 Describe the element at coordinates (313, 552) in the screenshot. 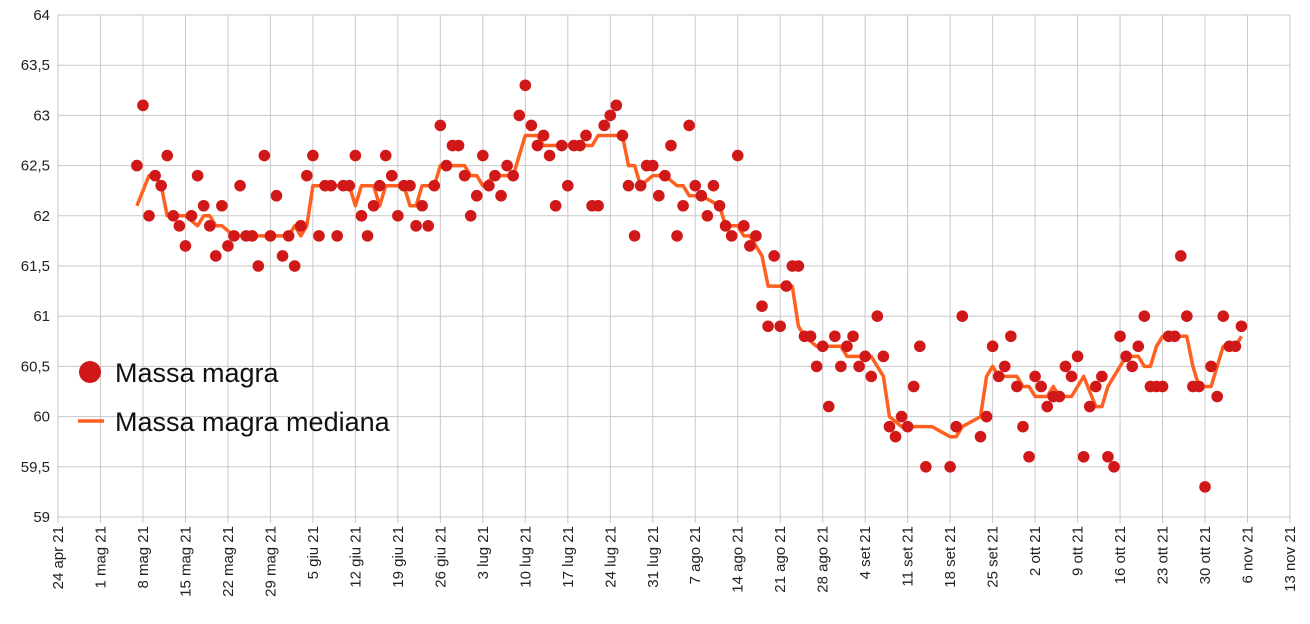

I see `x-tick-label: 5 giu 21` at that location.